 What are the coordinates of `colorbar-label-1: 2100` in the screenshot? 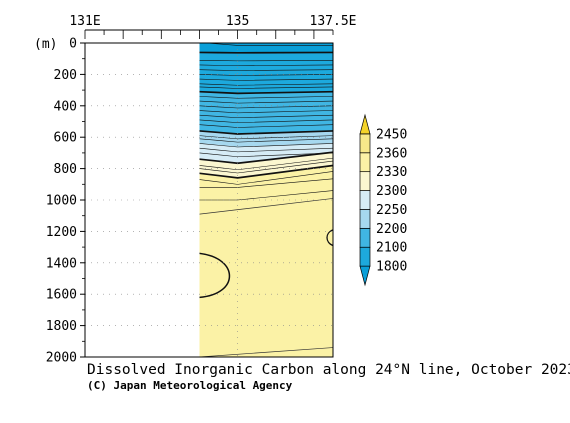 It's located at (391, 248).